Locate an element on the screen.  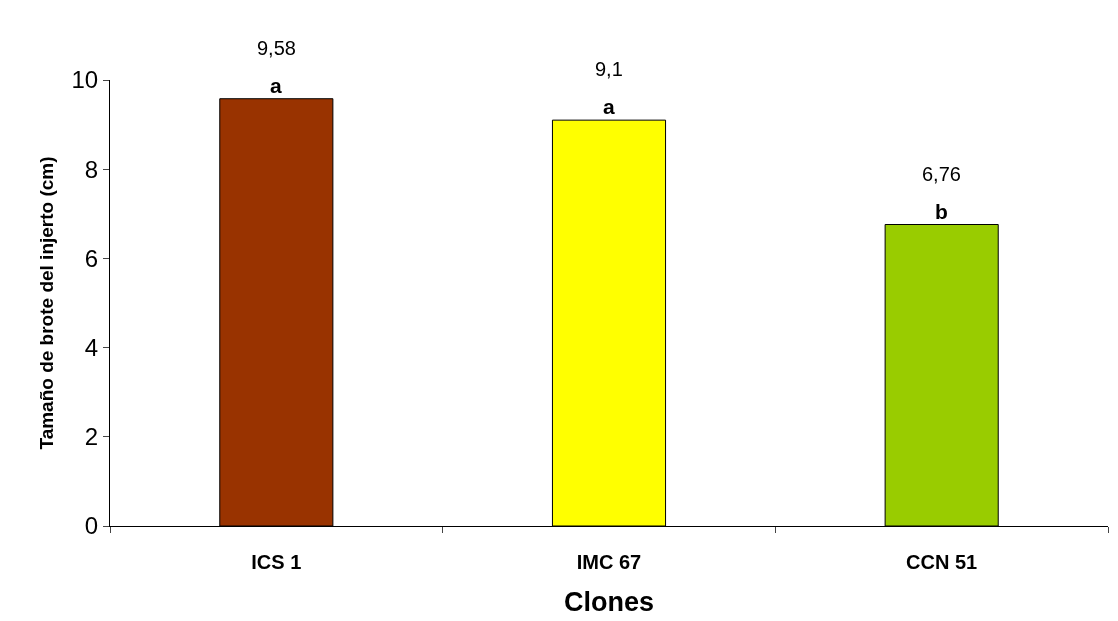
x-tick-label: CCN 51 is located at coordinates (942, 562).